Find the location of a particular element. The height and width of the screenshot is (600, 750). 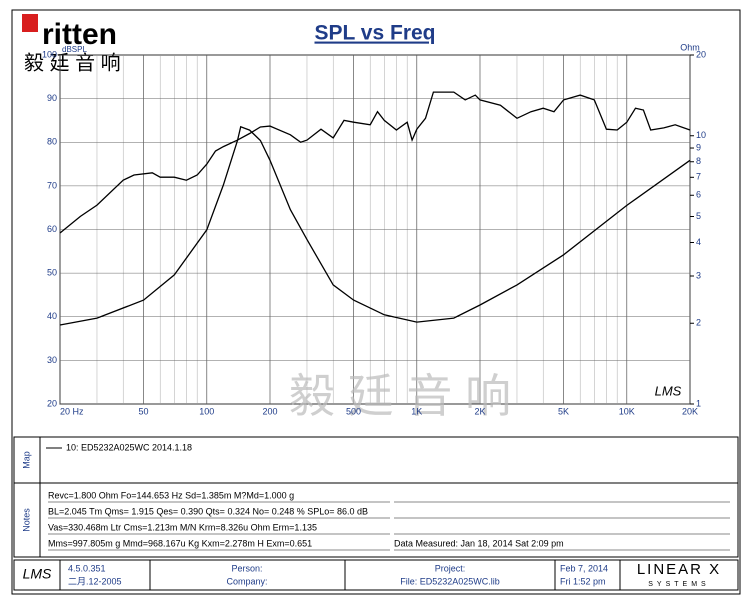

brand: LINEAR X is located at coordinates (679, 569).